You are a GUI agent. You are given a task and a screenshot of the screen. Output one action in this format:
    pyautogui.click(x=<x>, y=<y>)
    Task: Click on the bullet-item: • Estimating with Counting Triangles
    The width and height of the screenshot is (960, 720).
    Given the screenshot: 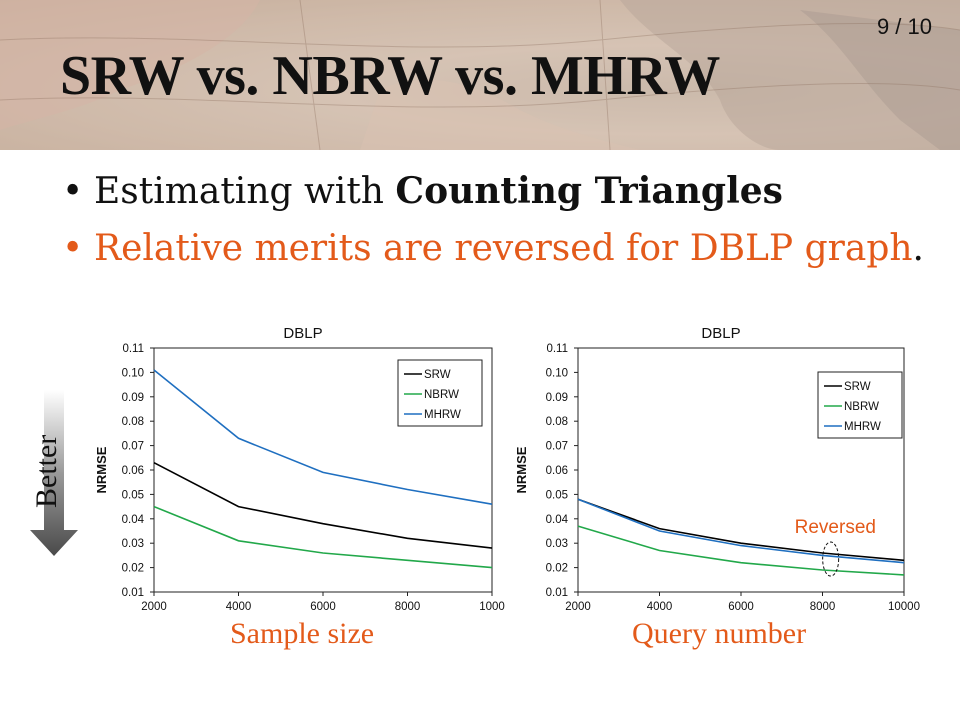 What is the action you would take?
    pyautogui.click(x=493, y=191)
    